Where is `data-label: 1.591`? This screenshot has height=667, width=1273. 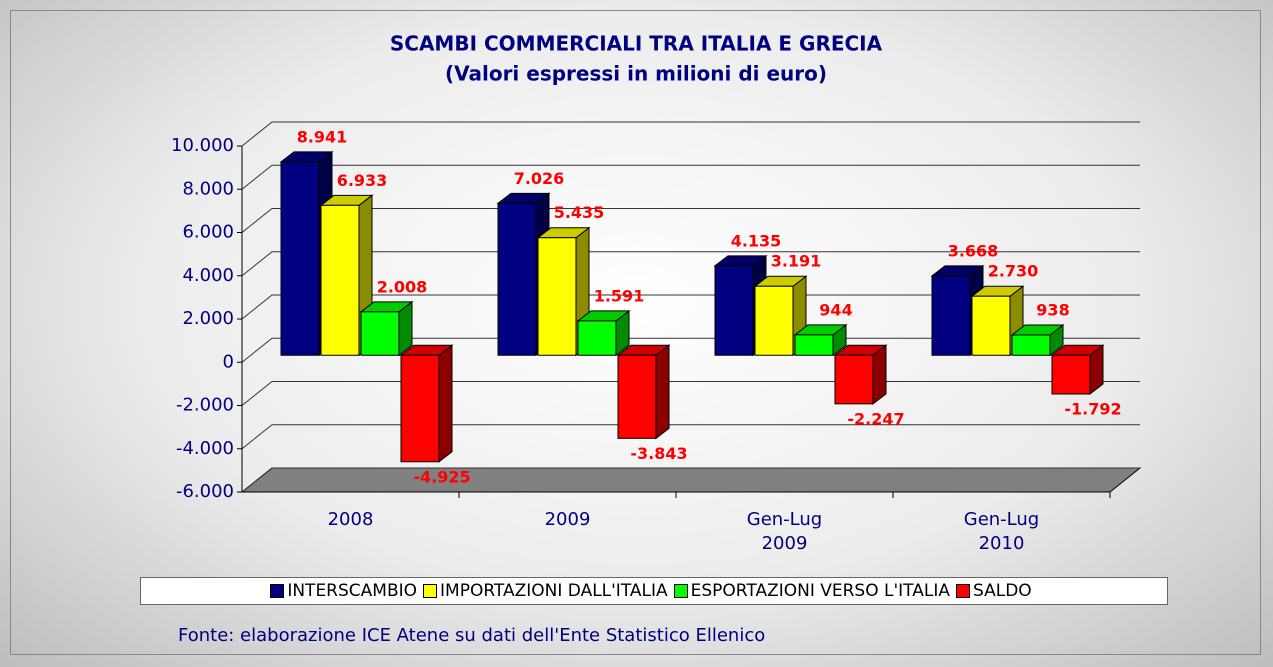
data-label: 1.591 is located at coordinates (619, 295).